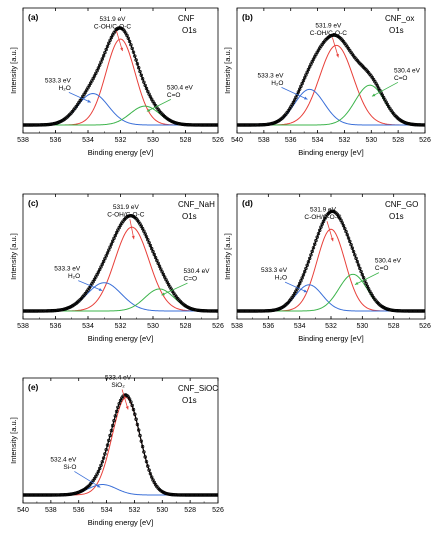 Image resolution: width=434 pixels, height=550 pixels. What do you see at coordinates (398, 140) in the screenshot?
I see `x-tick-label: 528` at bounding box center [398, 140].